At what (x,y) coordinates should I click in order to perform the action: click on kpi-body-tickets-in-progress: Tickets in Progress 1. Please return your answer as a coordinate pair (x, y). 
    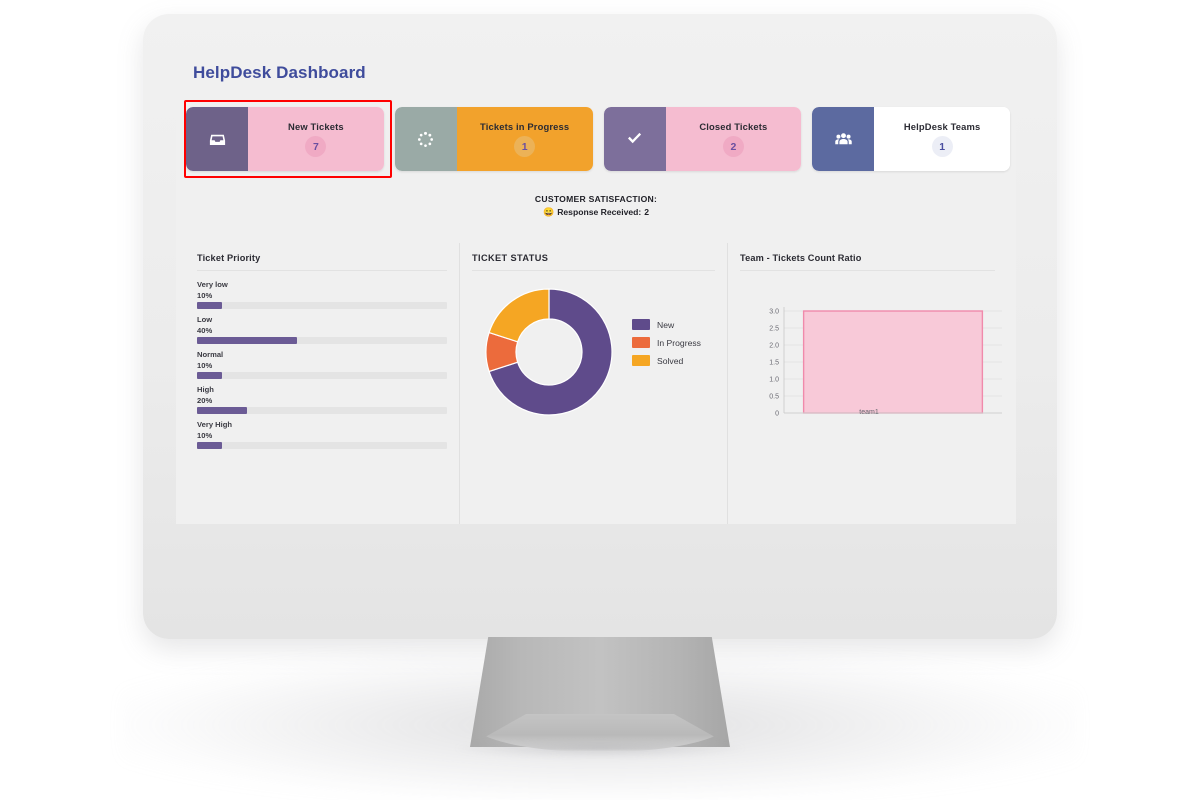
    Looking at the image, I should click on (524, 139).